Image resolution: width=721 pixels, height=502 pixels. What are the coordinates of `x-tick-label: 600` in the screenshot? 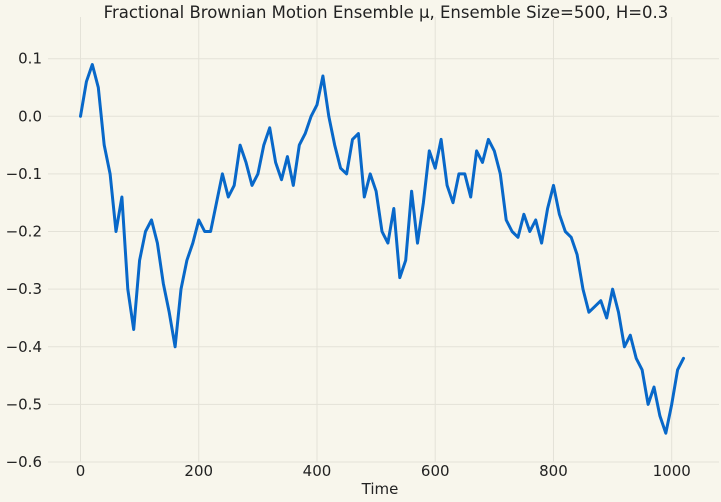 It's located at (435, 471).